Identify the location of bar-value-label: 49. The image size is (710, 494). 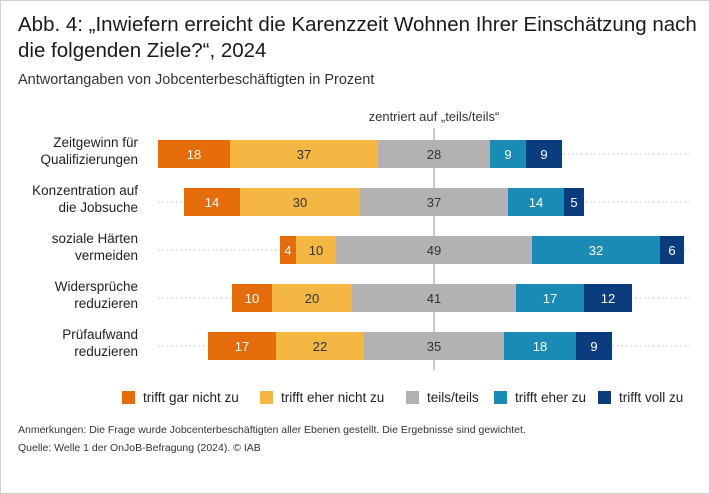
(434, 250).